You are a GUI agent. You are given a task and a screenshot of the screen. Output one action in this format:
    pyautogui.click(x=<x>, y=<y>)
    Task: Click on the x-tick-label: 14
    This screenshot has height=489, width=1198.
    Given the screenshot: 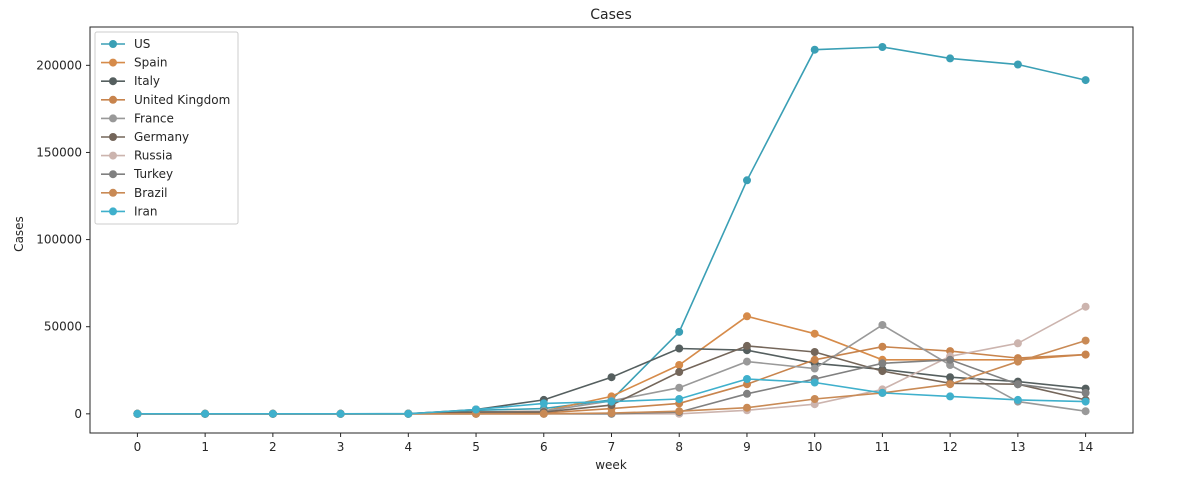 What is the action you would take?
    pyautogui.click(x=1085, y=447)
    